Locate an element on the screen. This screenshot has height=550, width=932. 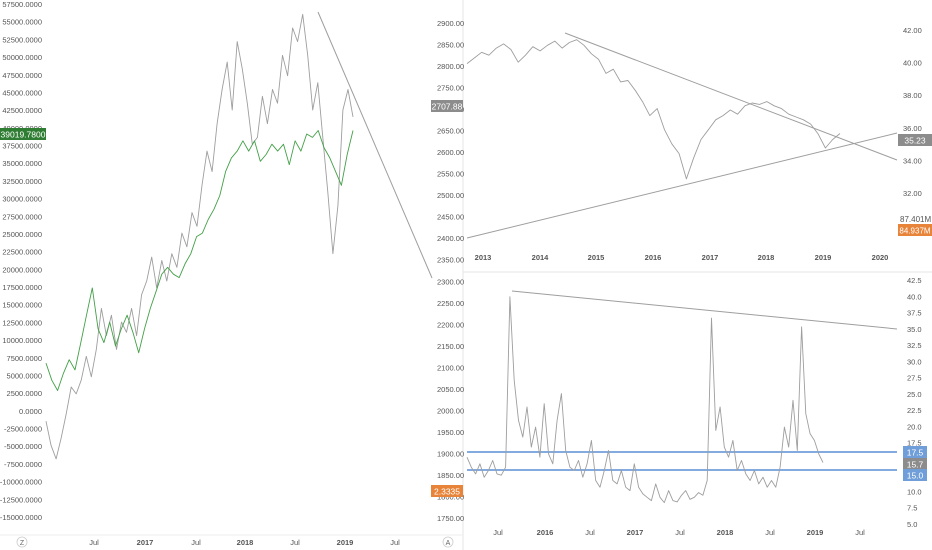
right-axis-tick-label: 2500.00 is located at coordinates (450, 195).